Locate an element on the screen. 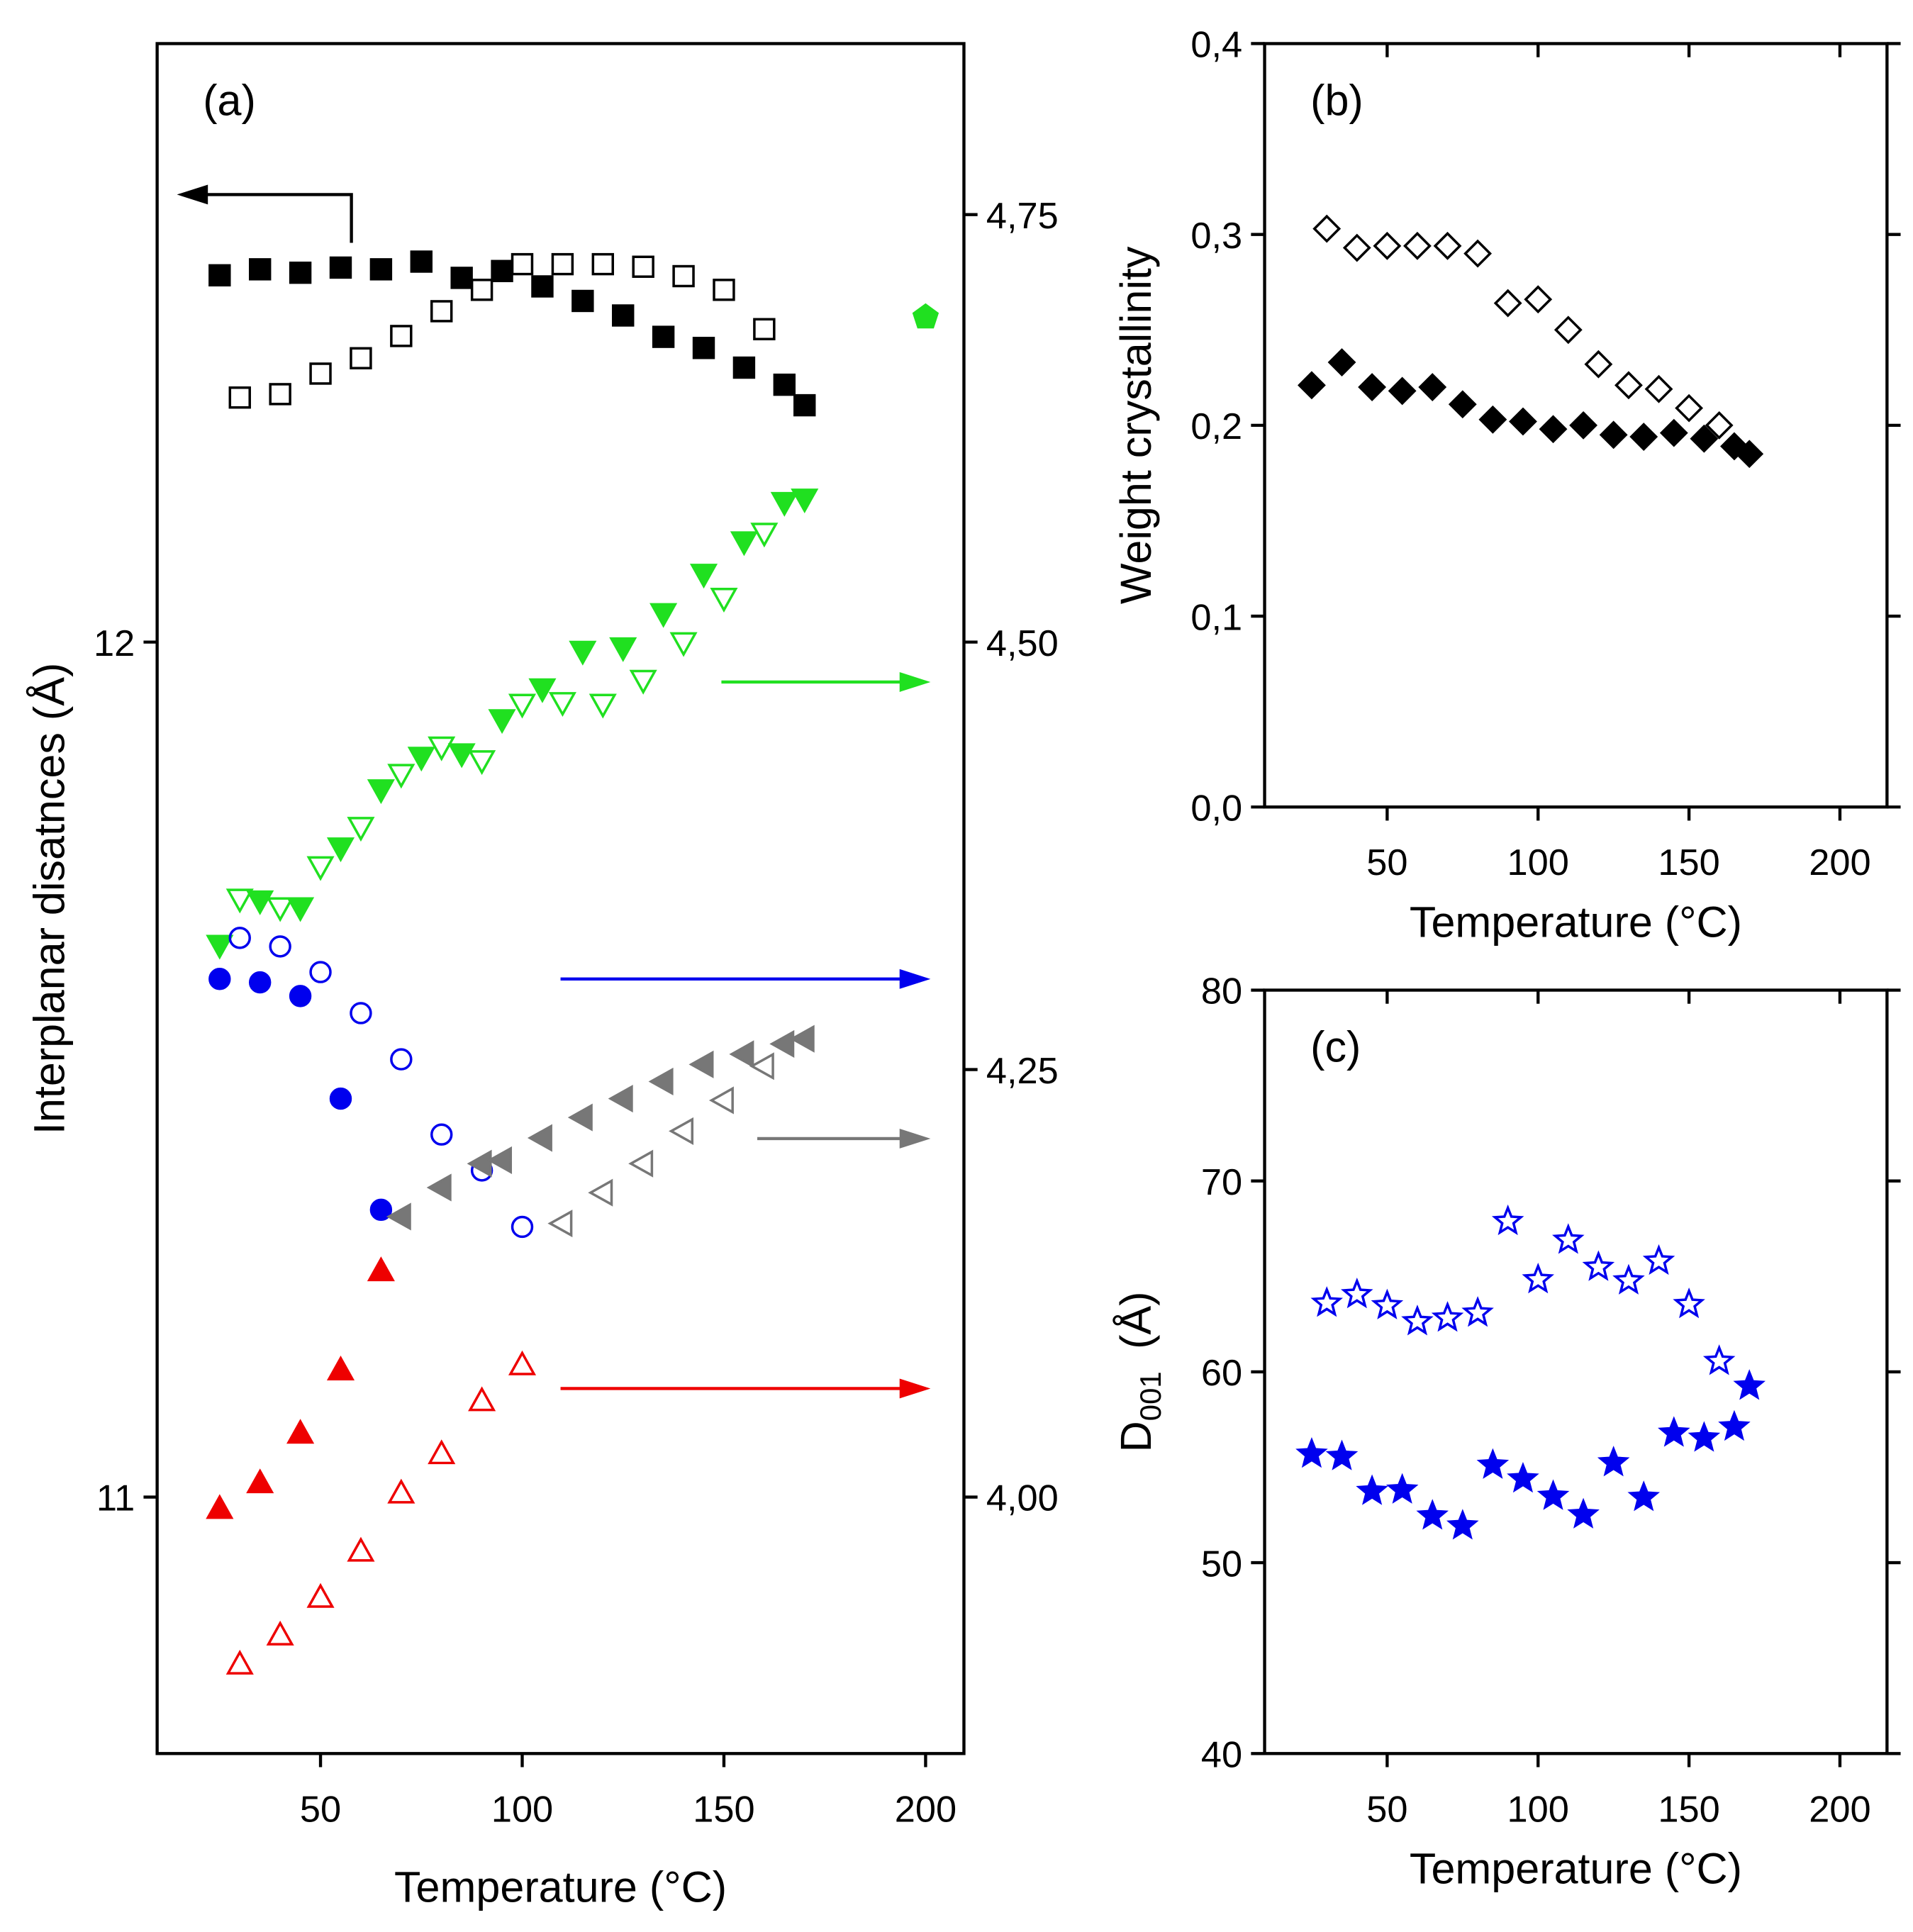 The image size is (1913, 1932). arrow-left-axis is located at coordinates (270, 218).